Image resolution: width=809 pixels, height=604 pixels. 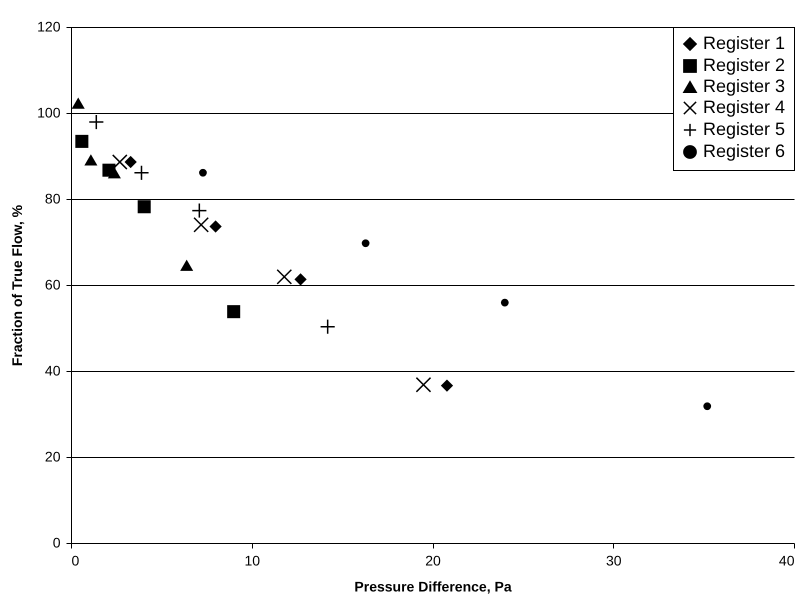 I want to click on legend-label: Register 3, so click(x=744, y=86).